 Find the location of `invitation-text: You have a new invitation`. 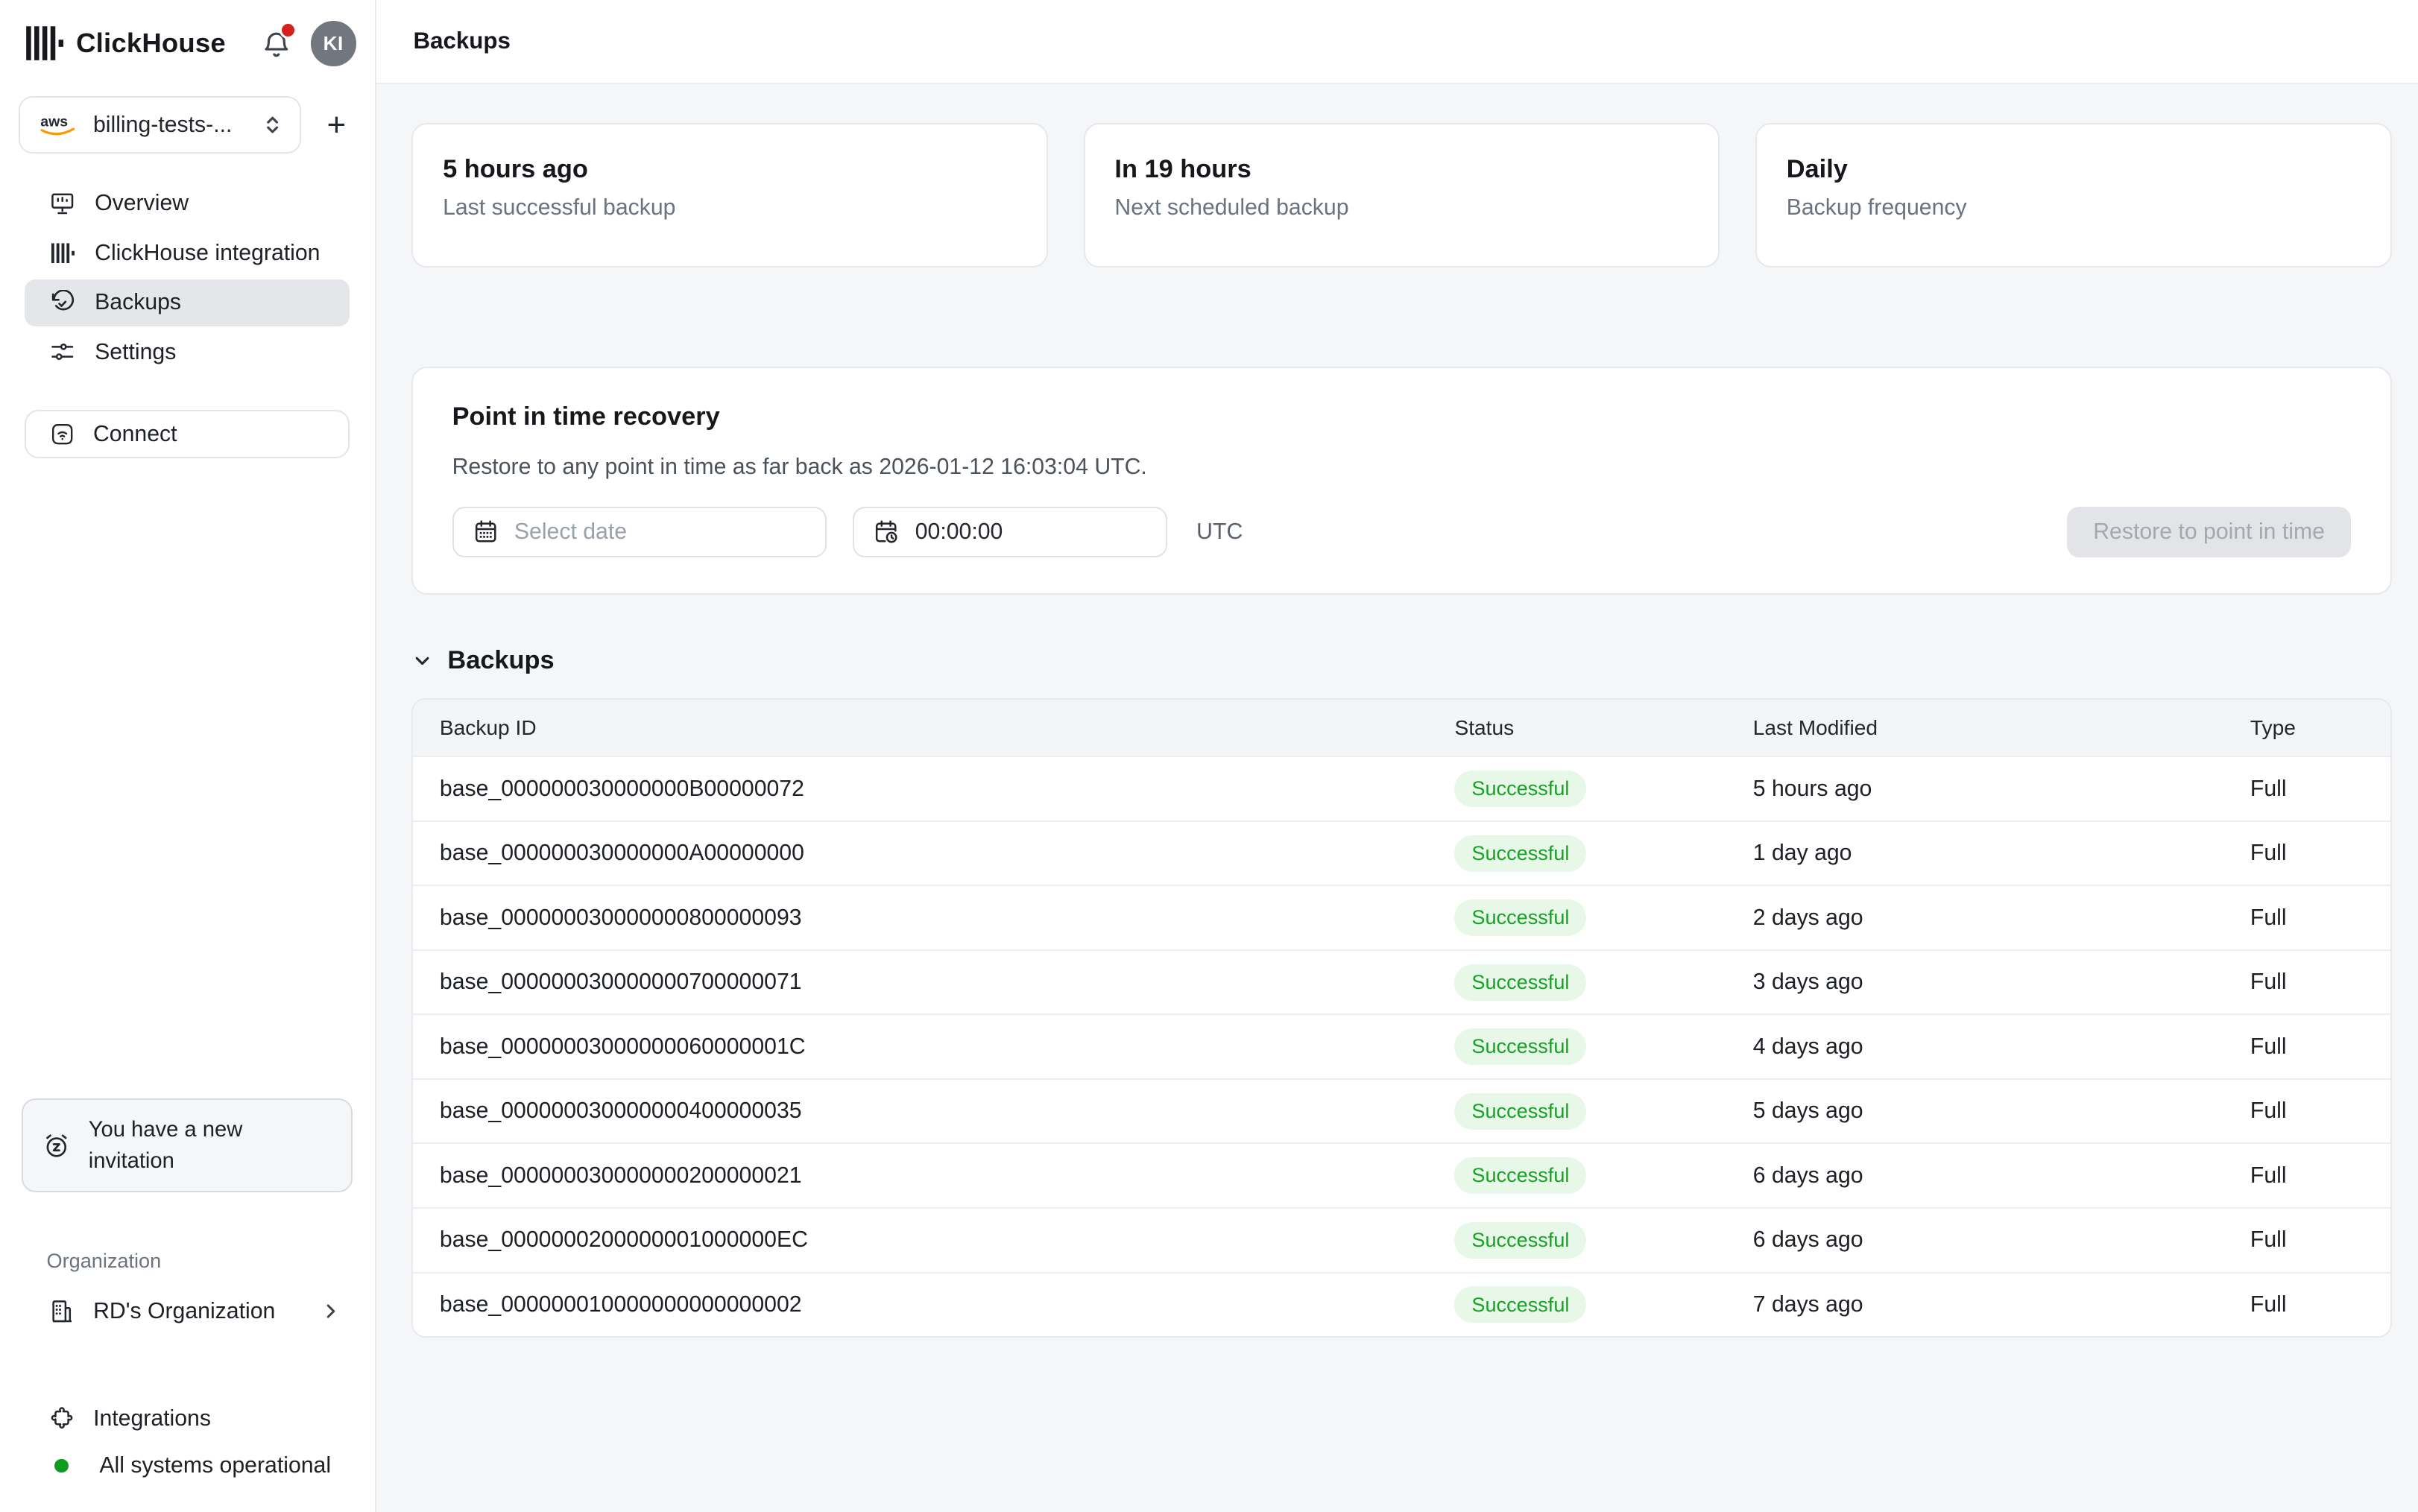

invitation-text: You have a new invitation is located at coordinates (165, 1146).